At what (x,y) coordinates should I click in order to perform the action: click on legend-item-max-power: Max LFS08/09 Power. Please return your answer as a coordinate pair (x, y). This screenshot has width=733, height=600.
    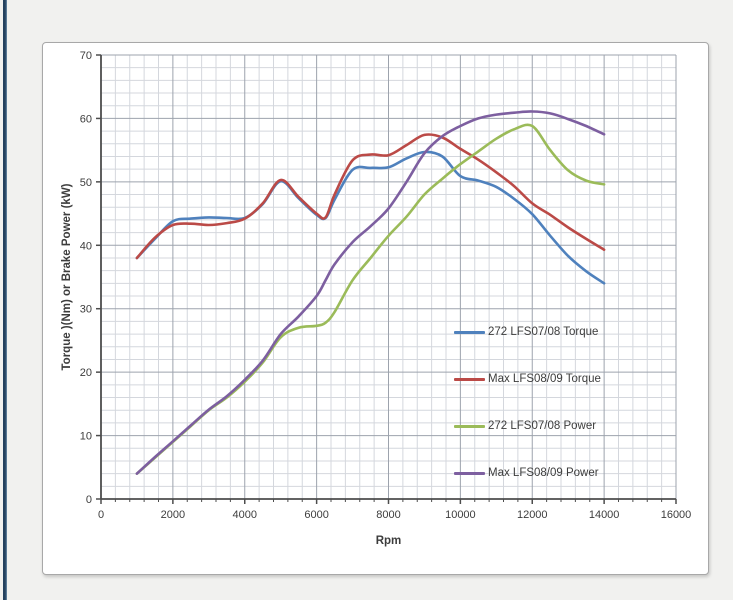
    Looking at the image, I should click on (526, 473).